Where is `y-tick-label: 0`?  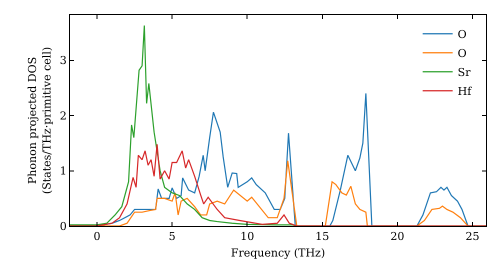
y-tick-label: 0 is located at coordinates (63, 226).